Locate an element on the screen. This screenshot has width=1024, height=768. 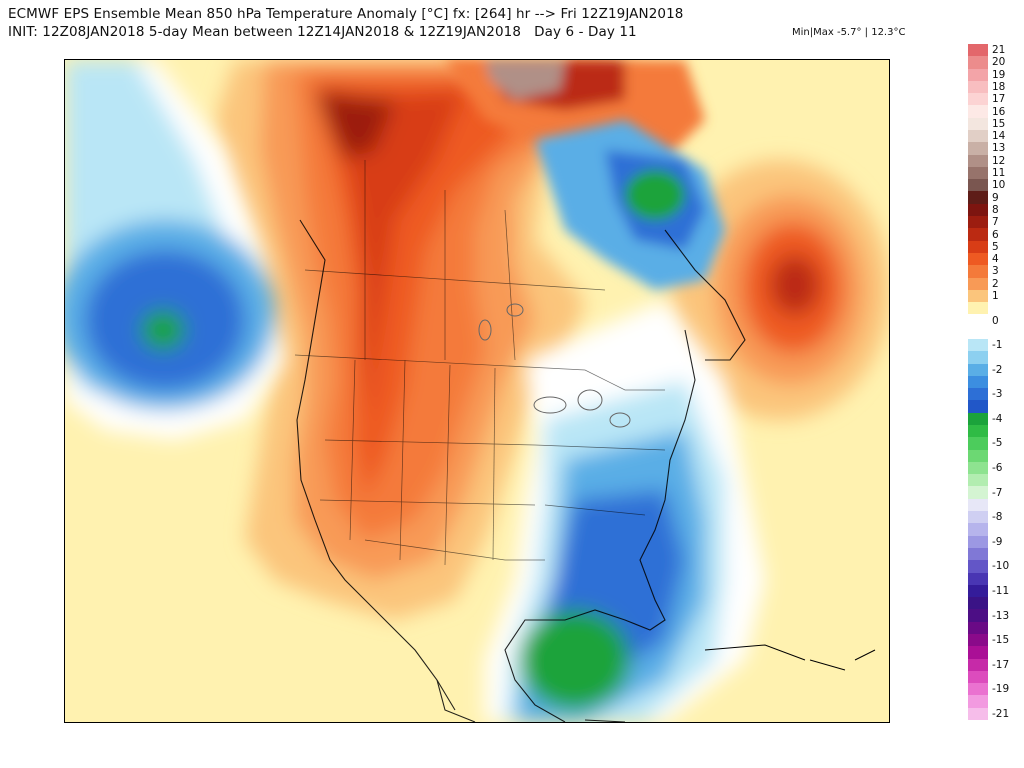
legend-label: 6 is located at coordinates (995, 234).